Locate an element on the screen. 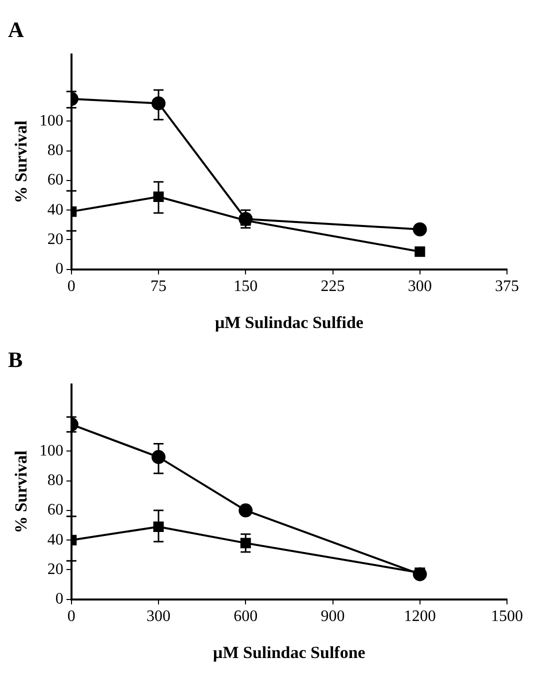 This screenshot has width=535, height=684. x-tick-label: 225 is located at coordinates (332, 287).